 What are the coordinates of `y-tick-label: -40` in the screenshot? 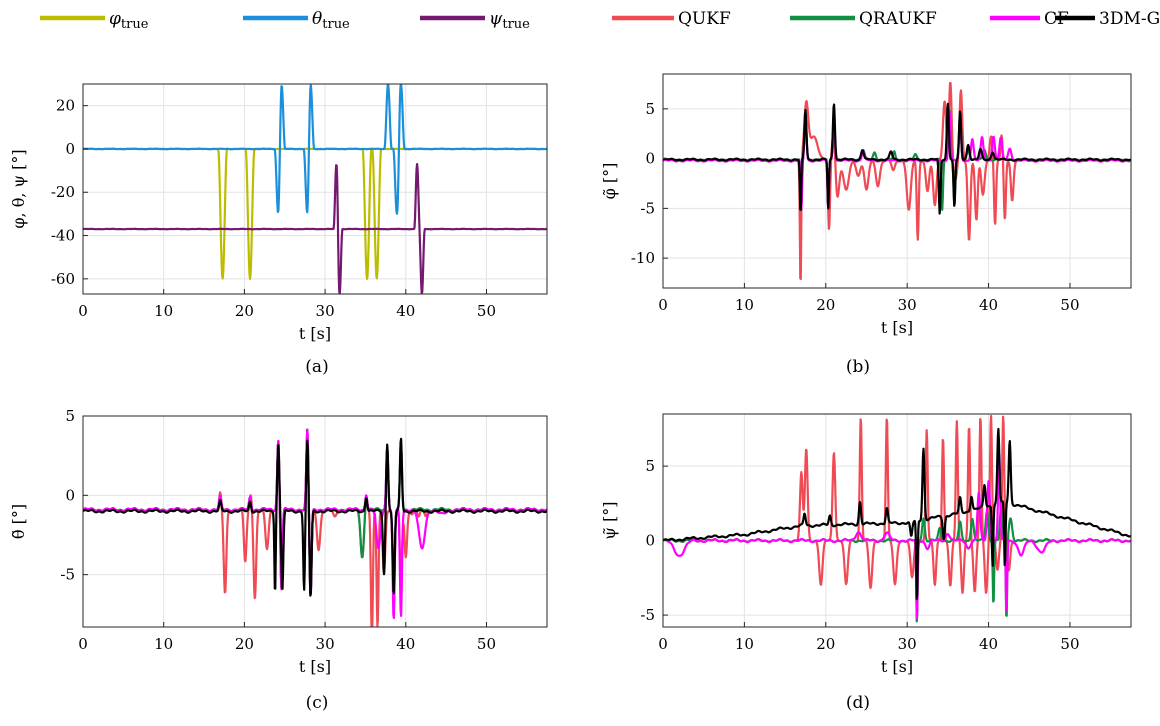 It's located at (63, 236).